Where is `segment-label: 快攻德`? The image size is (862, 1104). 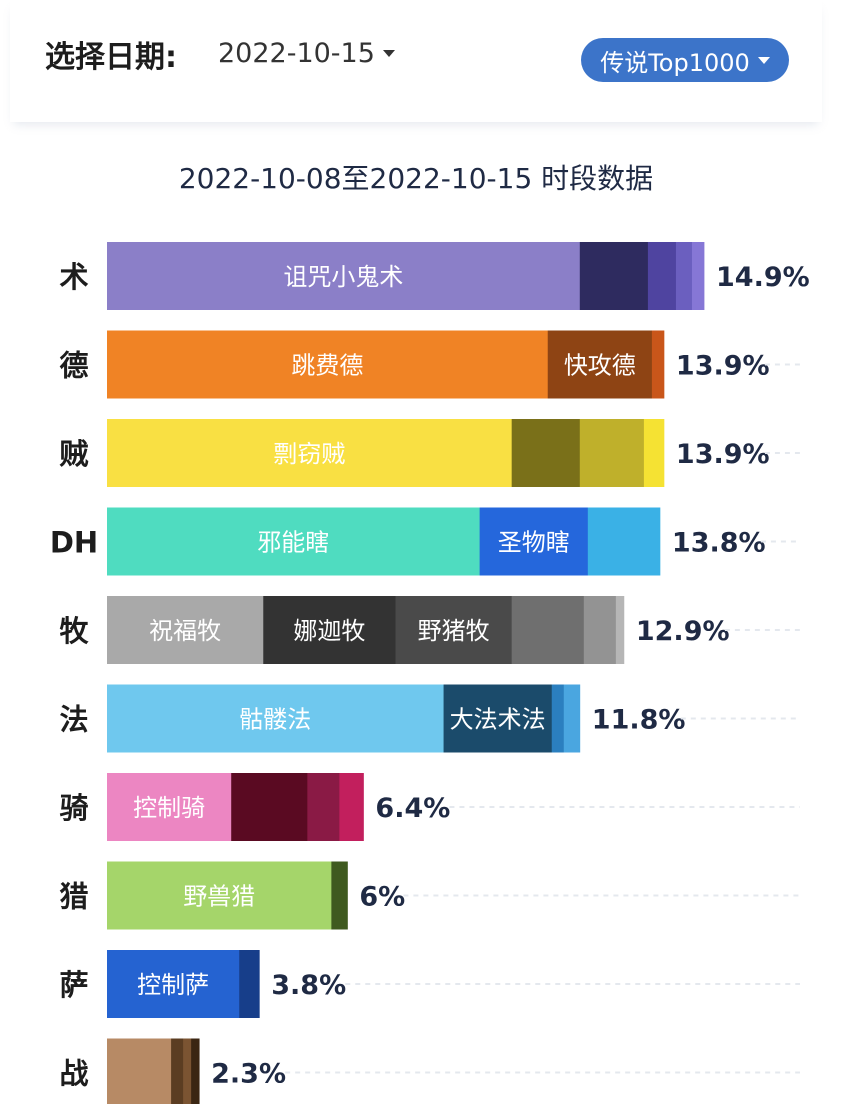 segment-label: 快攻德 is located at coordinates (600, 366).